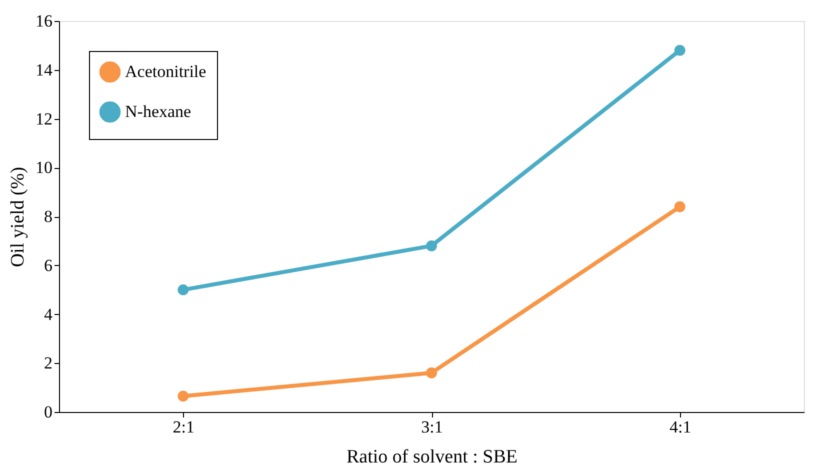 This screenshot has height=472, width=816. Describe the element at coordinates (48, 216) in the screenshot. I see `y-tick-label: 8` at that location.